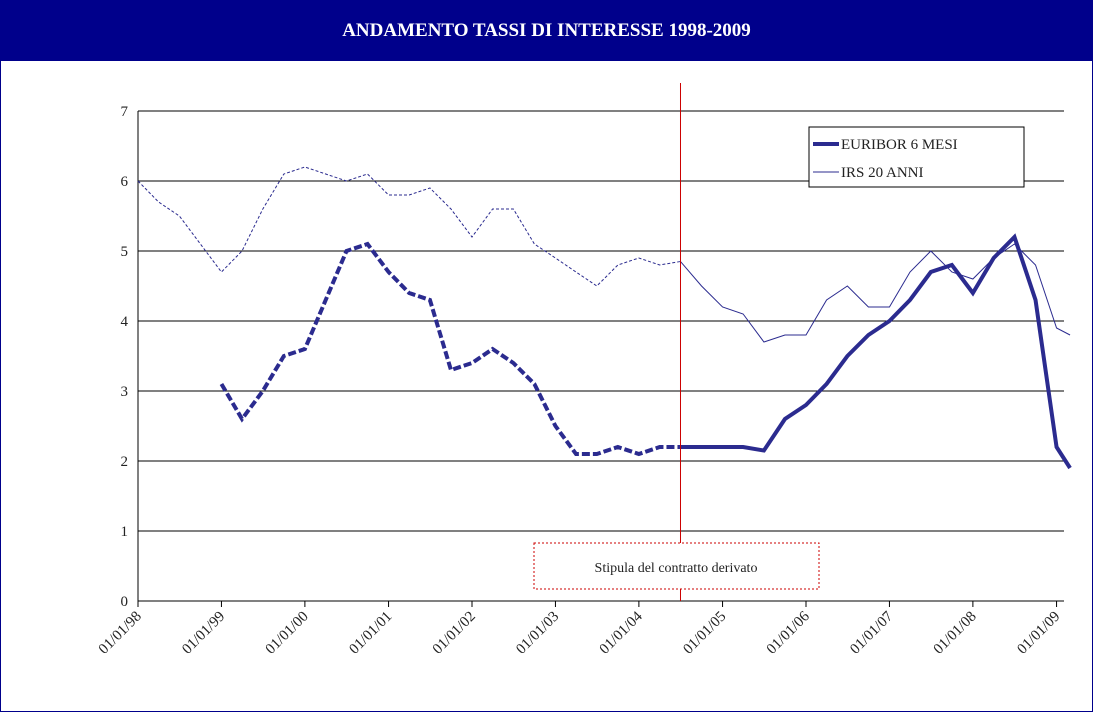 The height and width of the screenshot is (712, 1093). What do you see at coordinates (125, 602) in the screenshot?
I see `y-tick-label: 0` at bounding box center [125, 602].